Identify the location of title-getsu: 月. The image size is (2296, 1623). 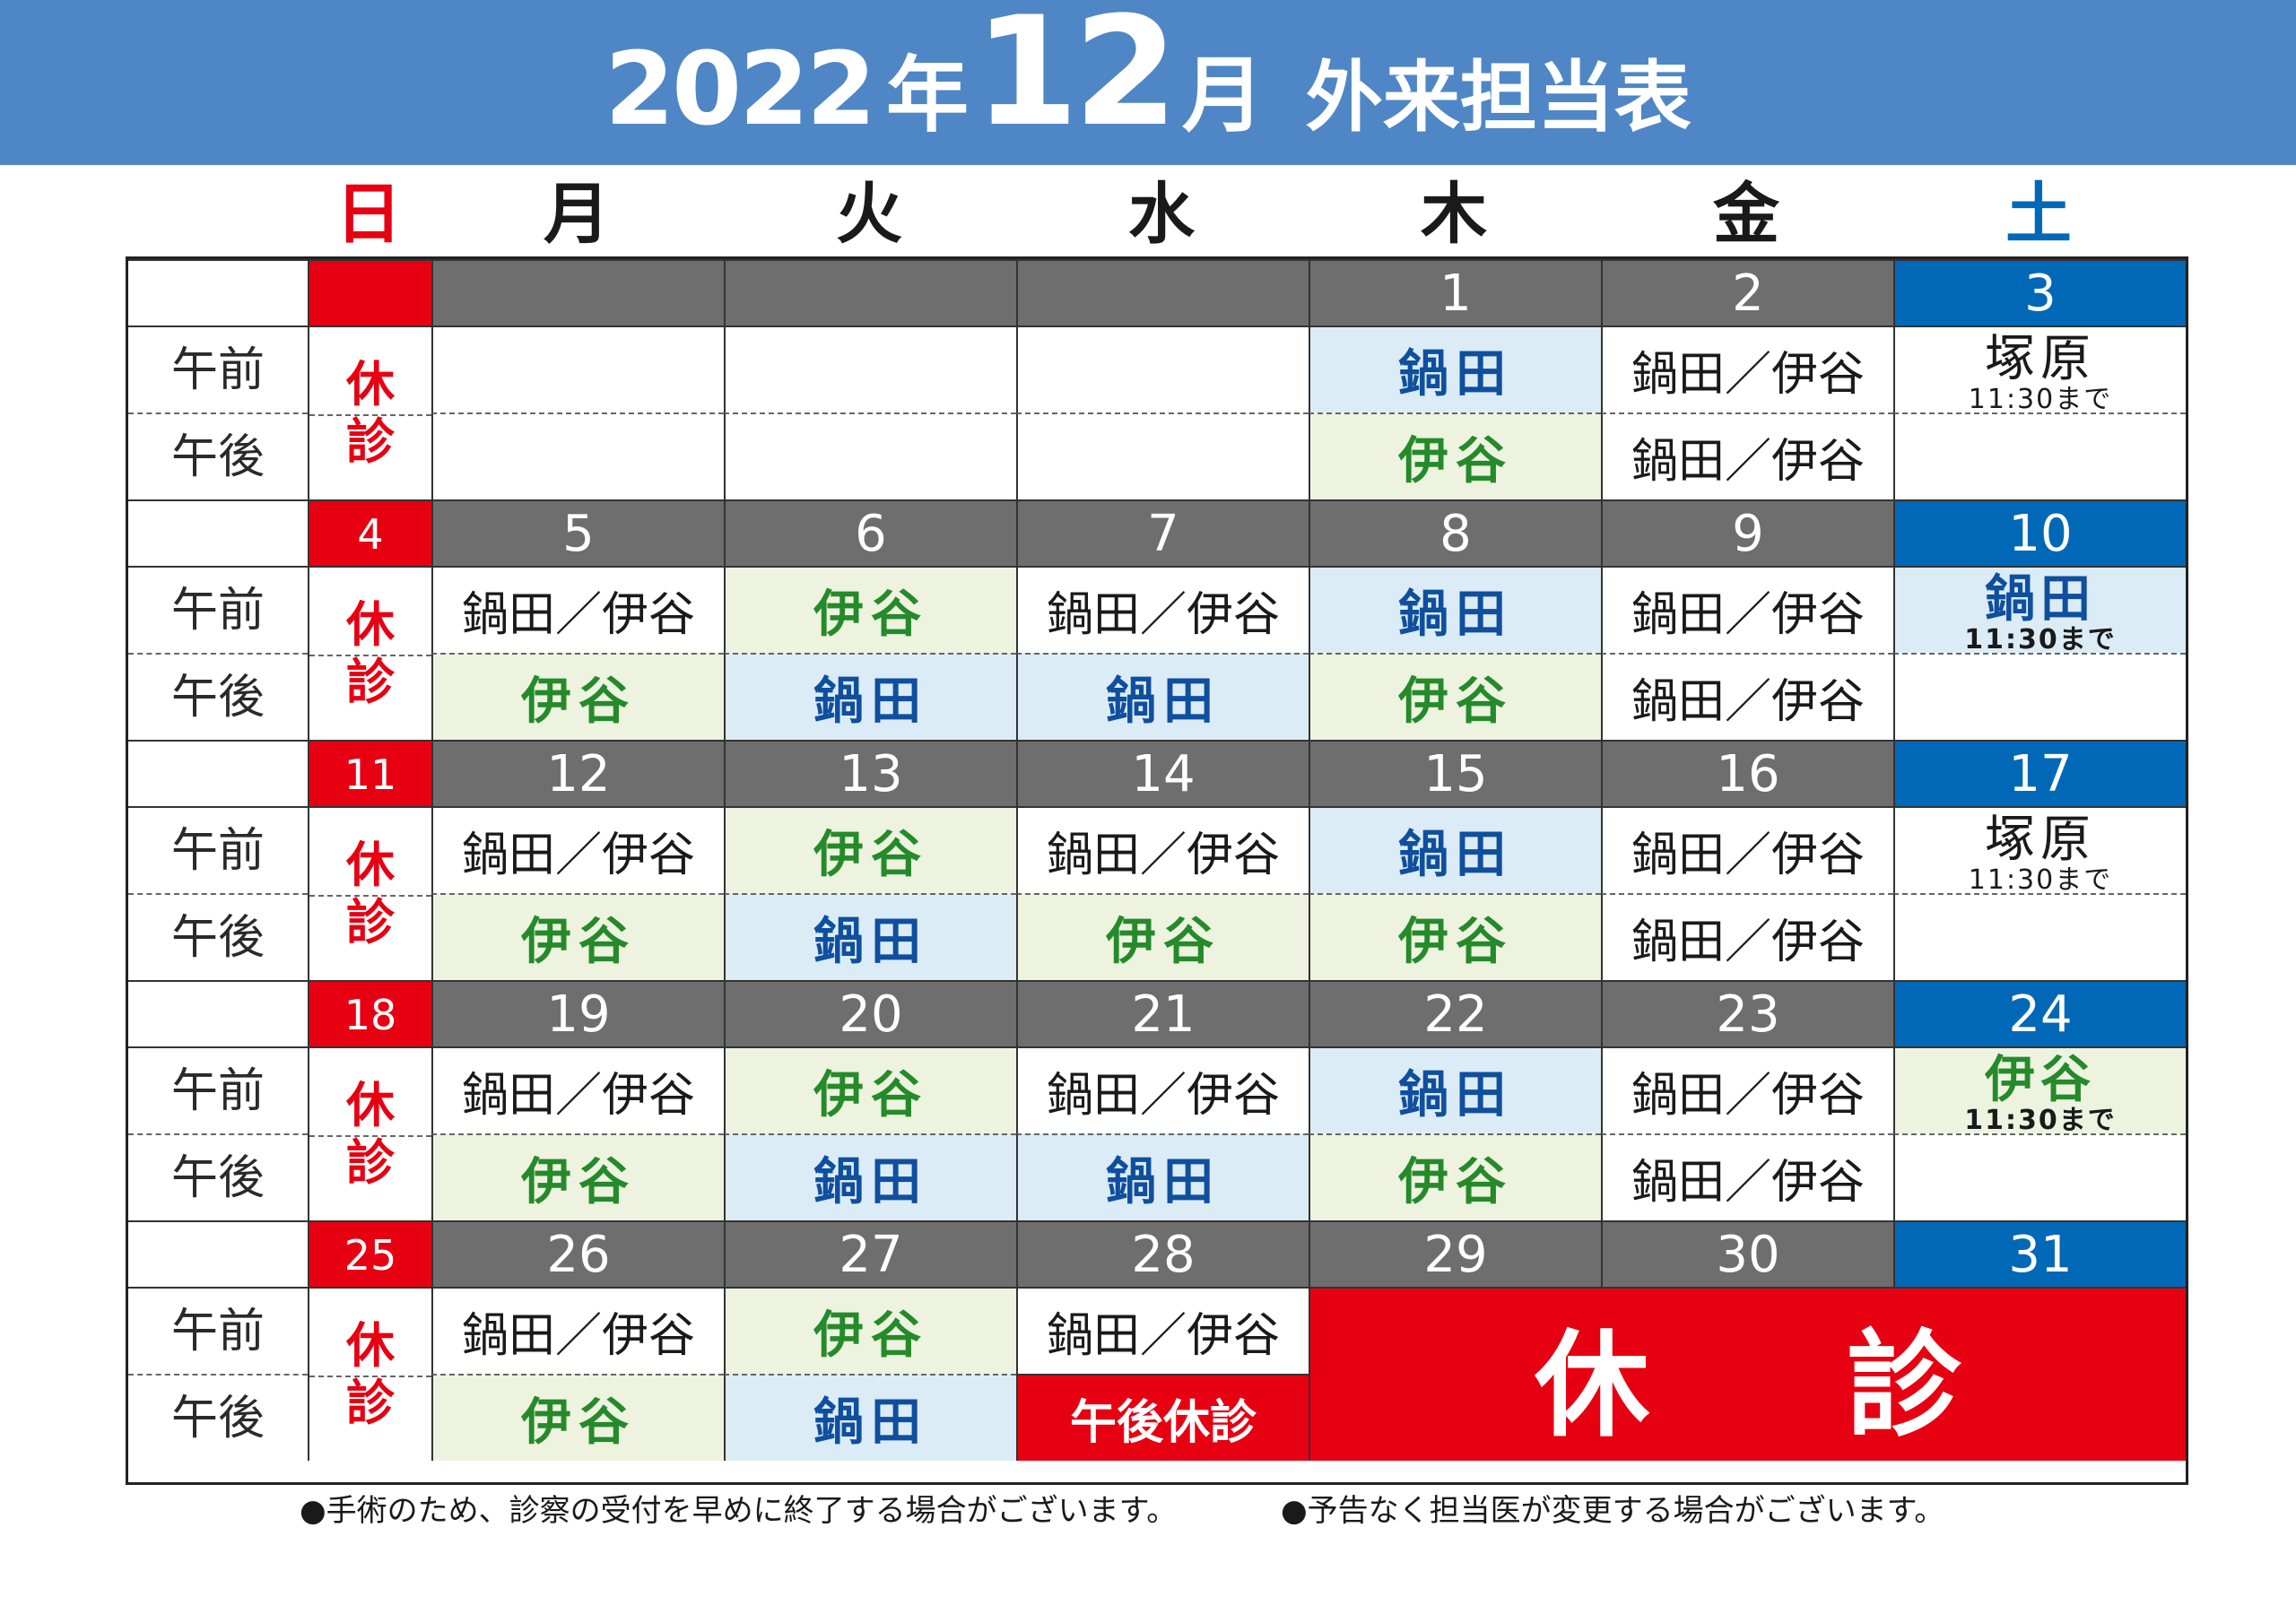
(1223, 95).